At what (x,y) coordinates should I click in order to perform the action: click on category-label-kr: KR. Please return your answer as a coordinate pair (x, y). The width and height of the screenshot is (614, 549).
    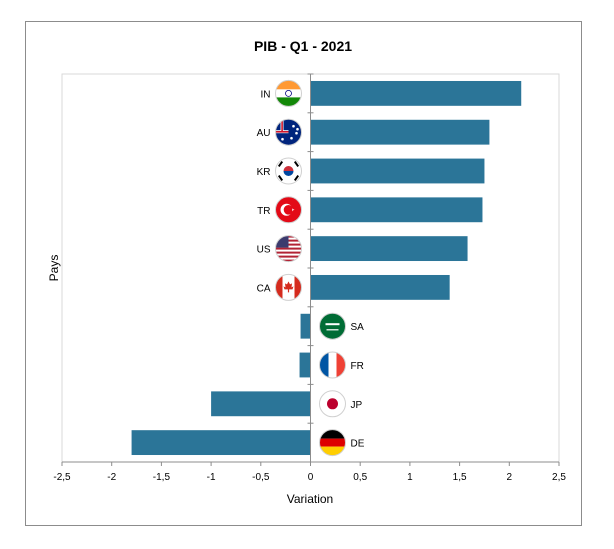
    Looking at the image, I should click on (264, 172).